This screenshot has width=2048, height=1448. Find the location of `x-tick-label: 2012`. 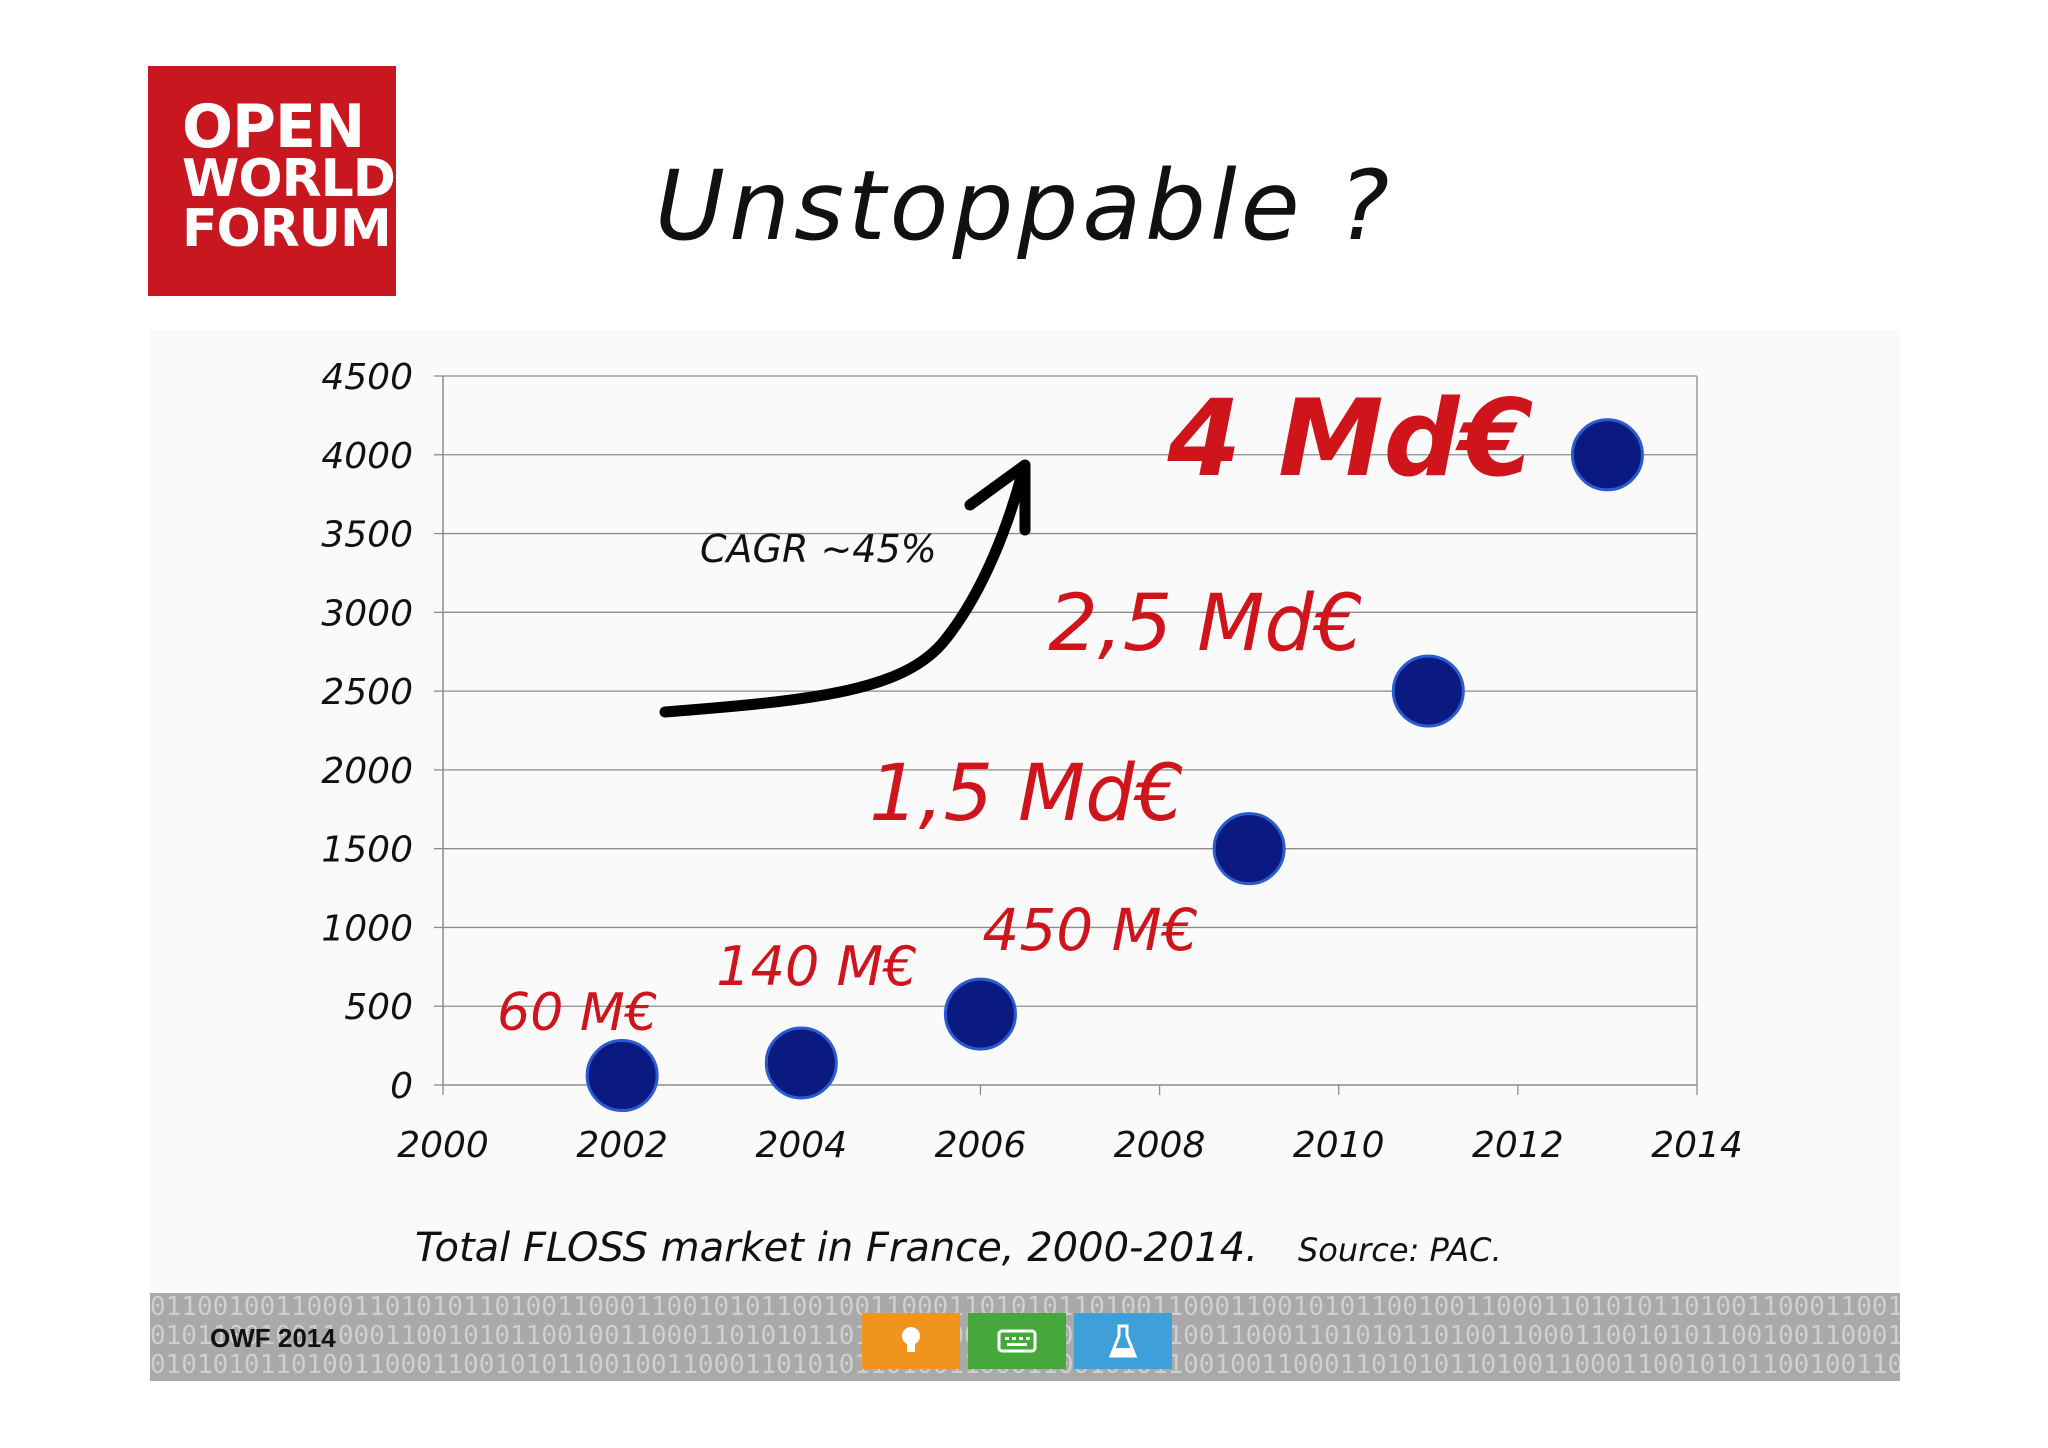

x-tick-label: 2012 is located at coordinates (1518, 1145).